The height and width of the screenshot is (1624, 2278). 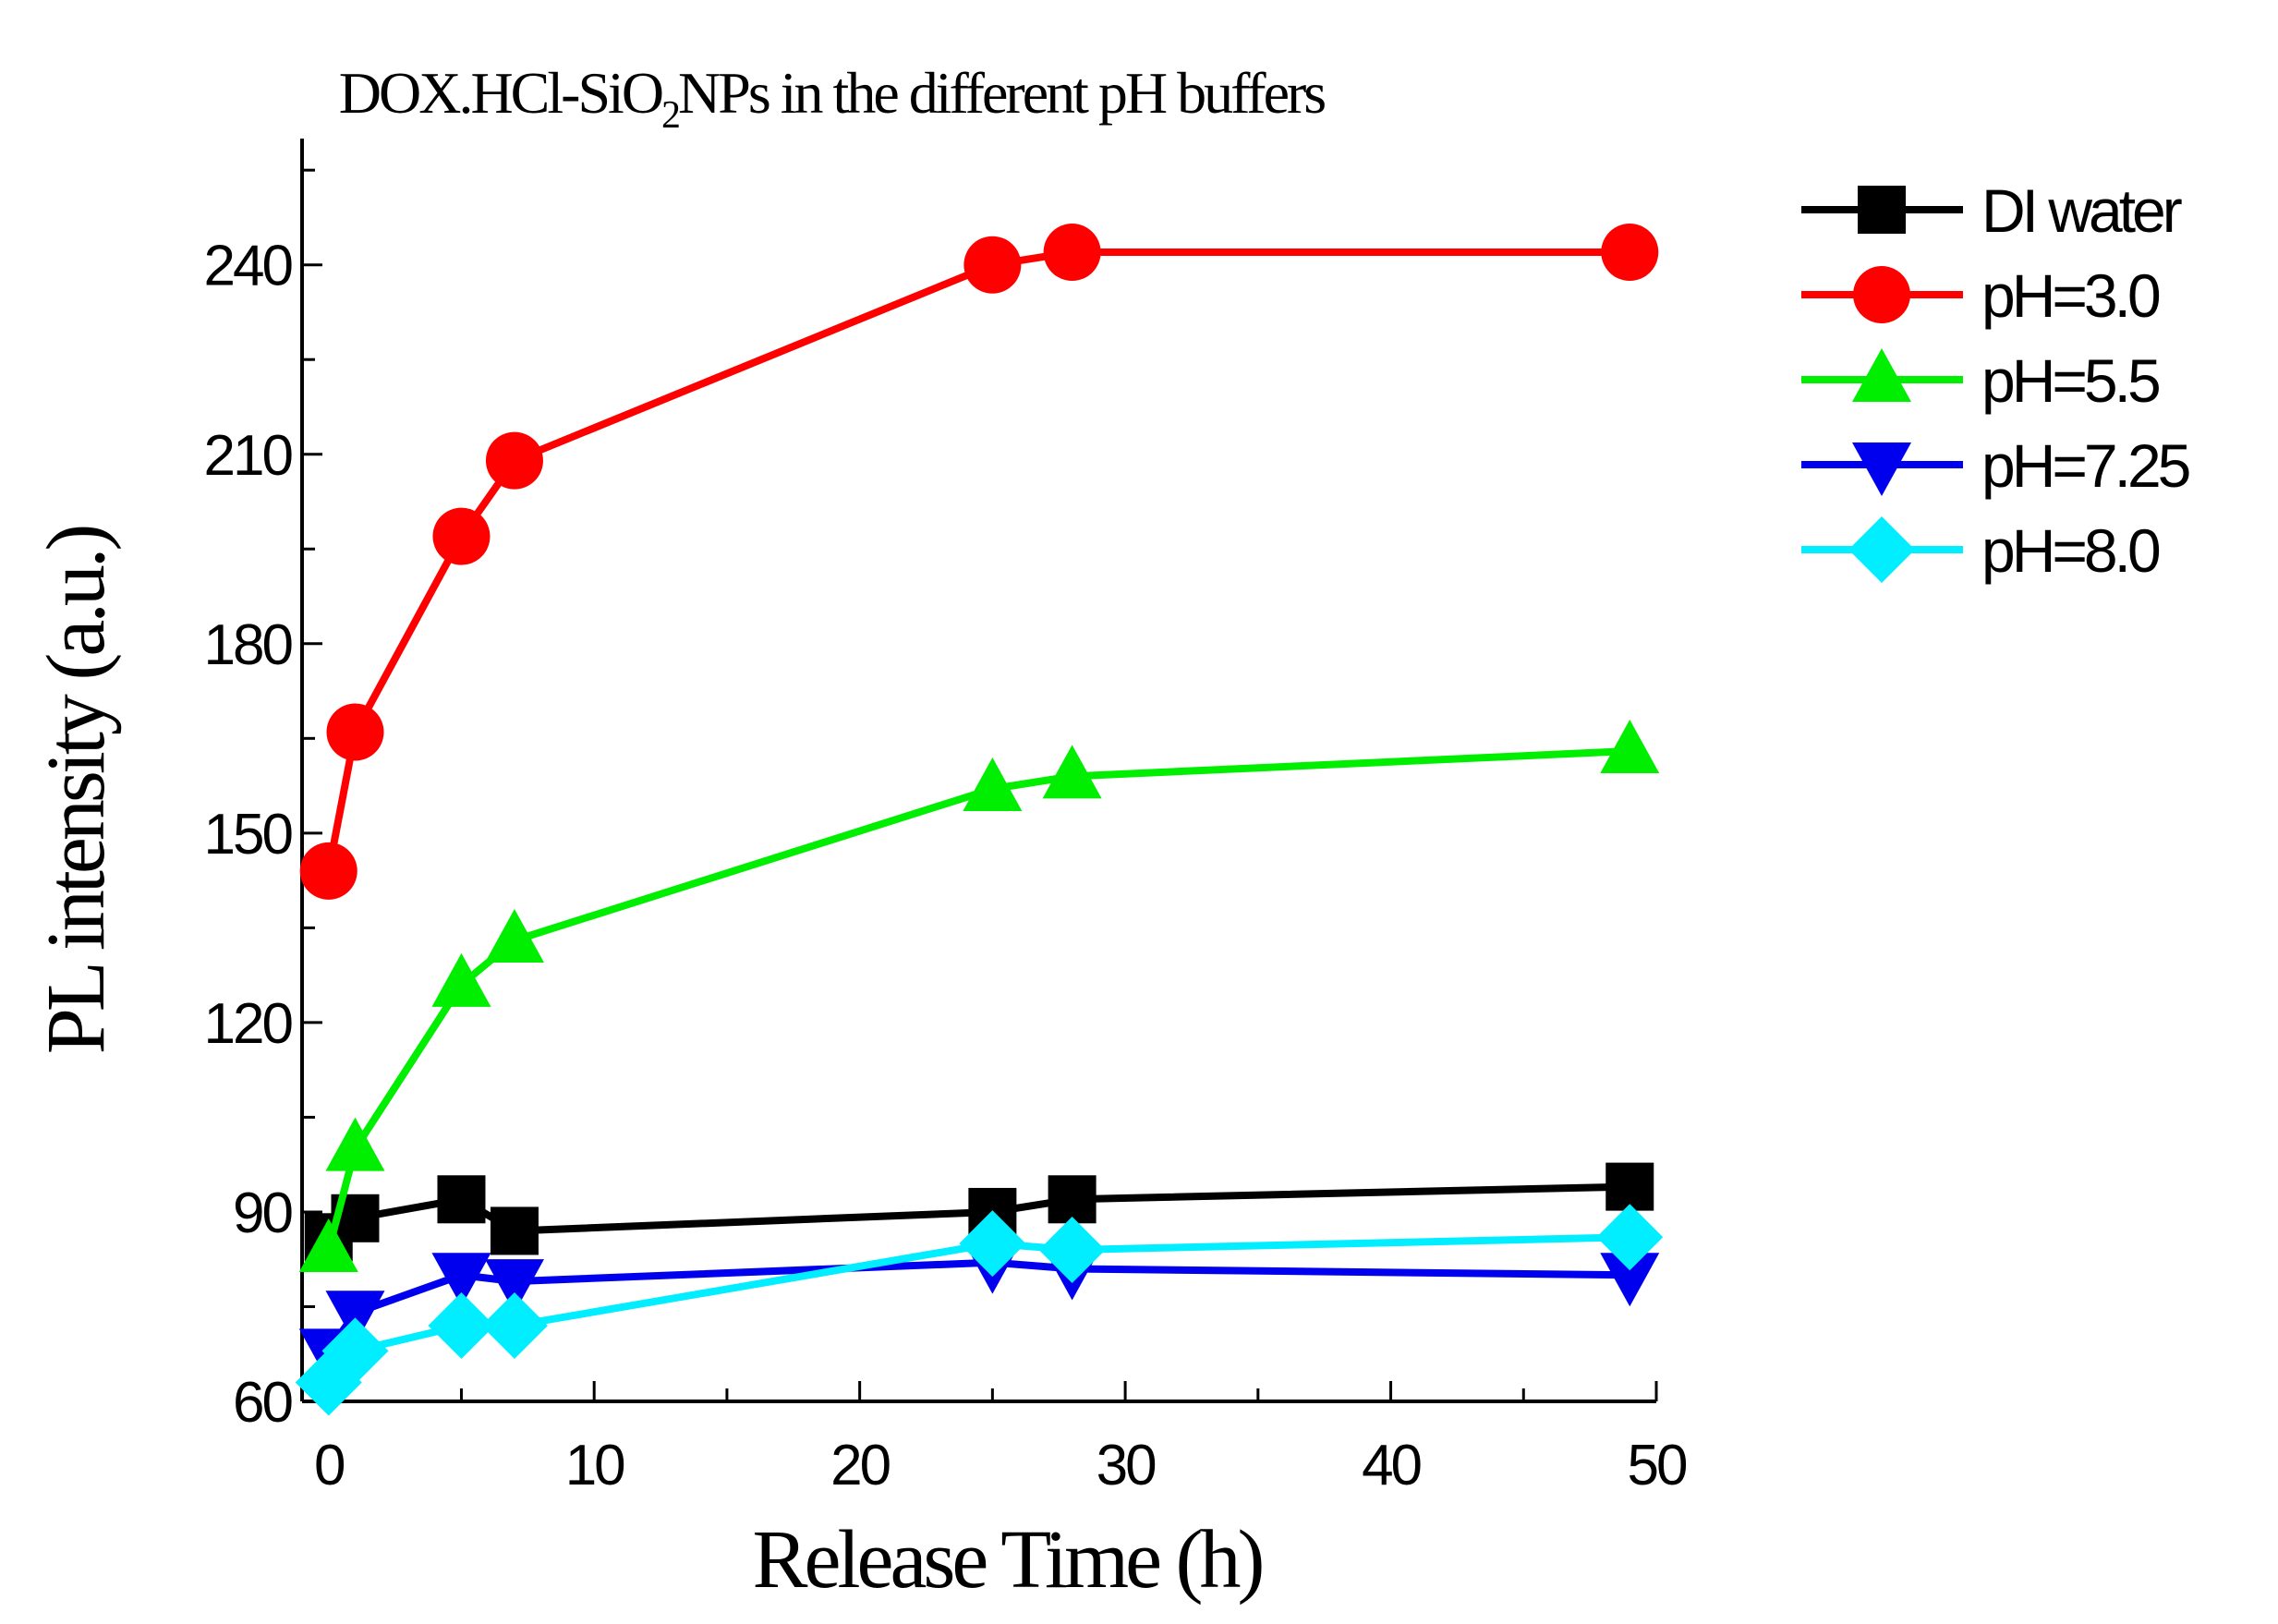 I want to click on legend-label: DI water, so click(x=2082, y=210).